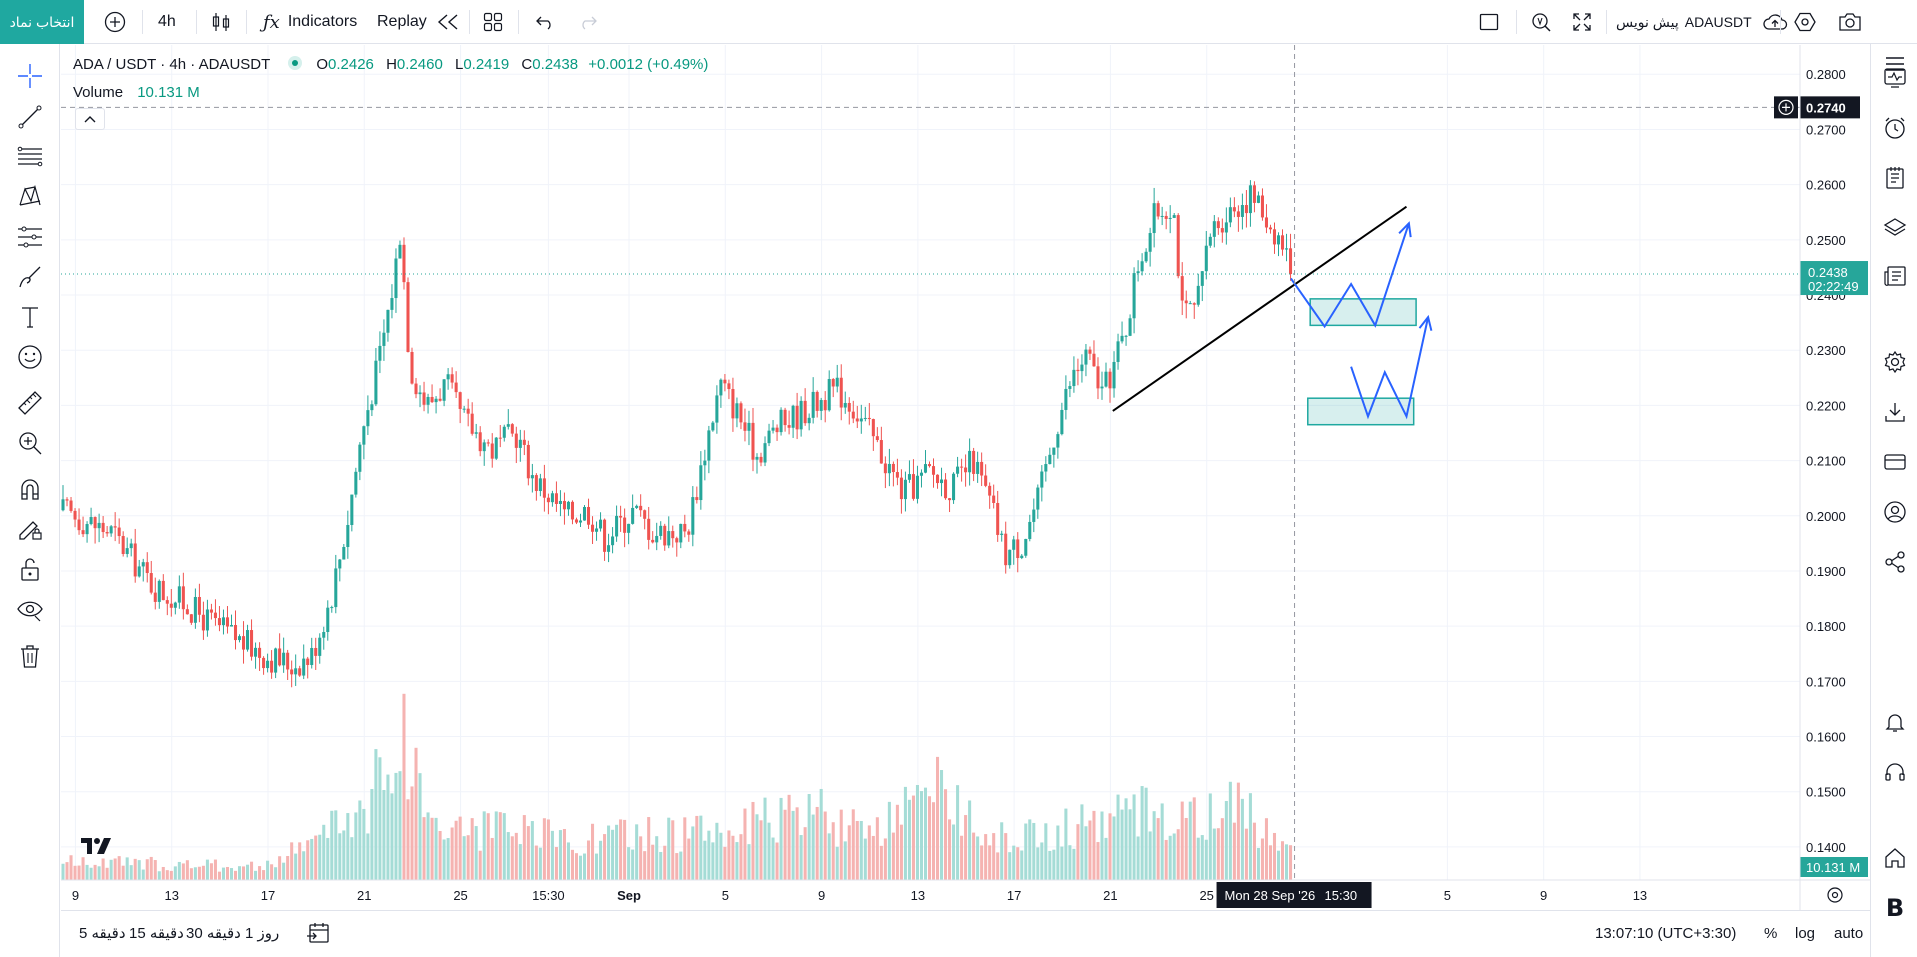 The width and height of the screenshot is (1917, 957). Describe the element at coordinates (1895, 562) in the screenshot. I see `share-button` at that location.